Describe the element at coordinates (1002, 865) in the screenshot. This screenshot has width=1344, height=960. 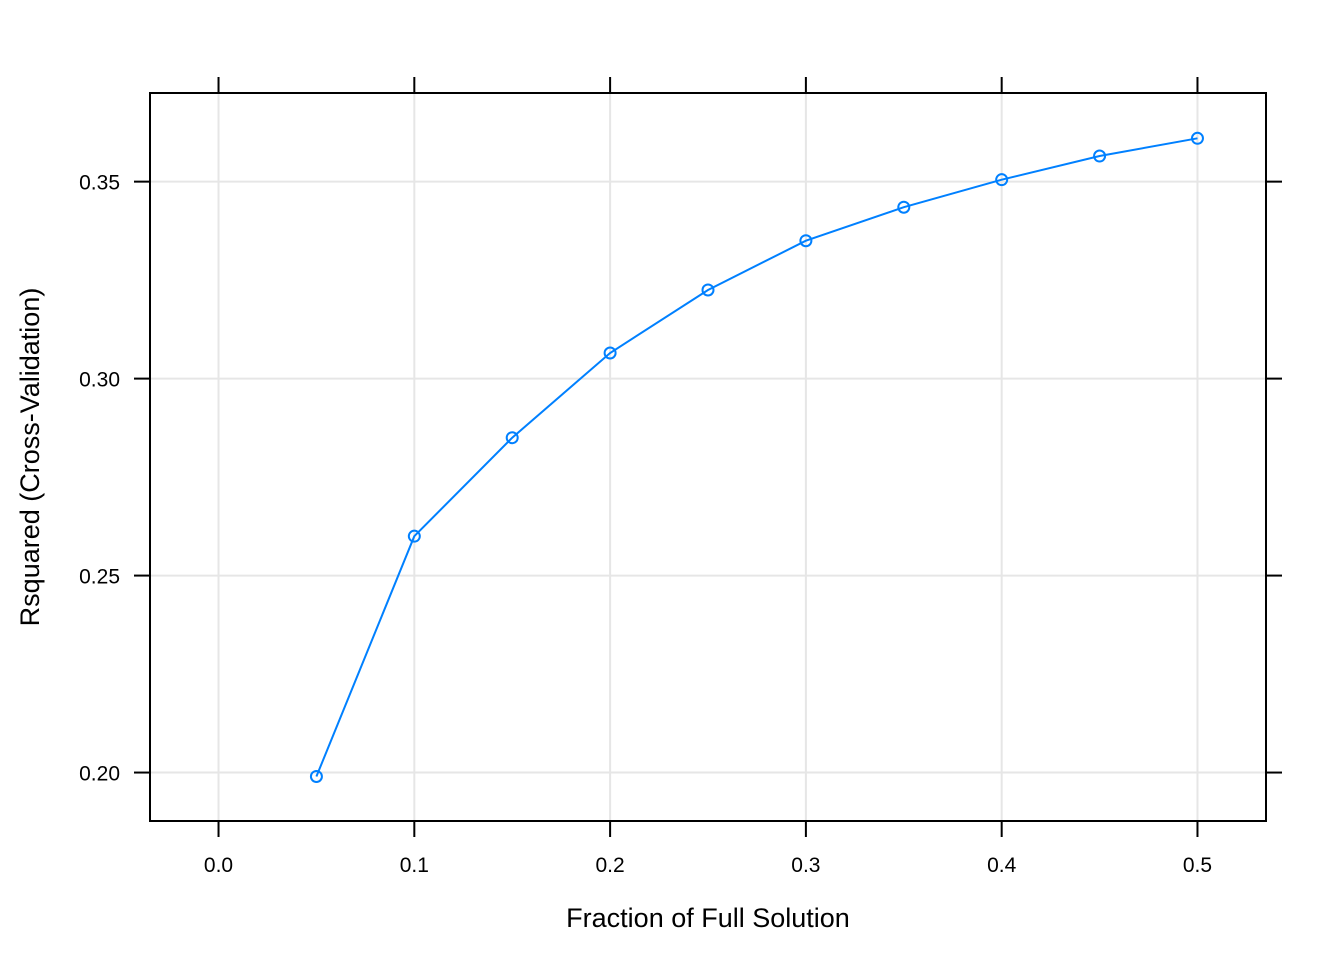
I see `x-tick-label: 0.4` at that location.